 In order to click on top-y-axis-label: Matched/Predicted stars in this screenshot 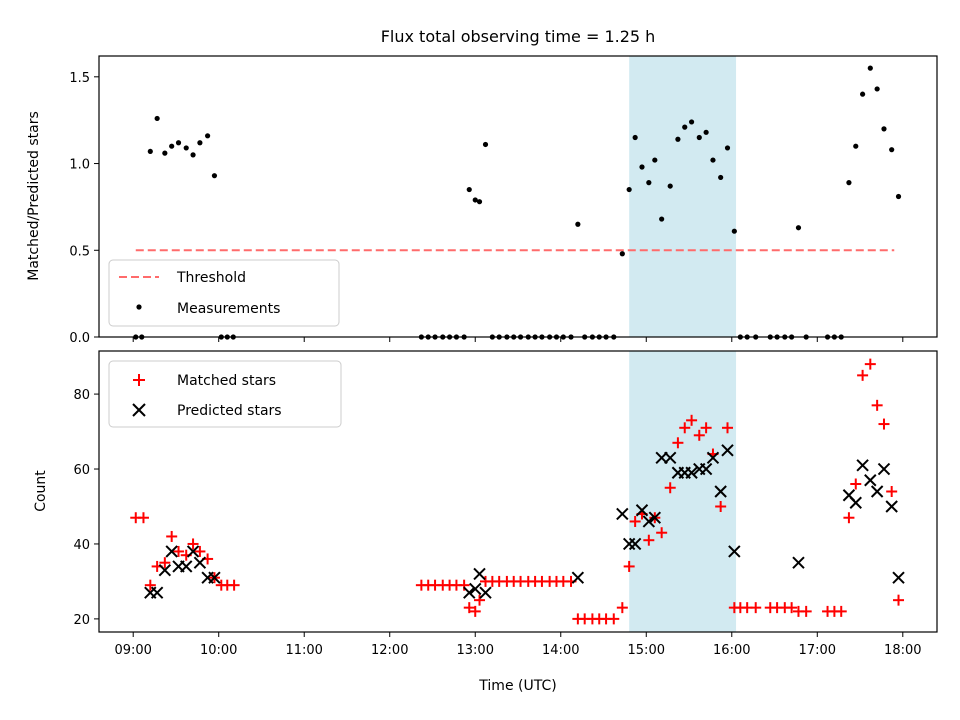, I will do `click(34, 196)`.